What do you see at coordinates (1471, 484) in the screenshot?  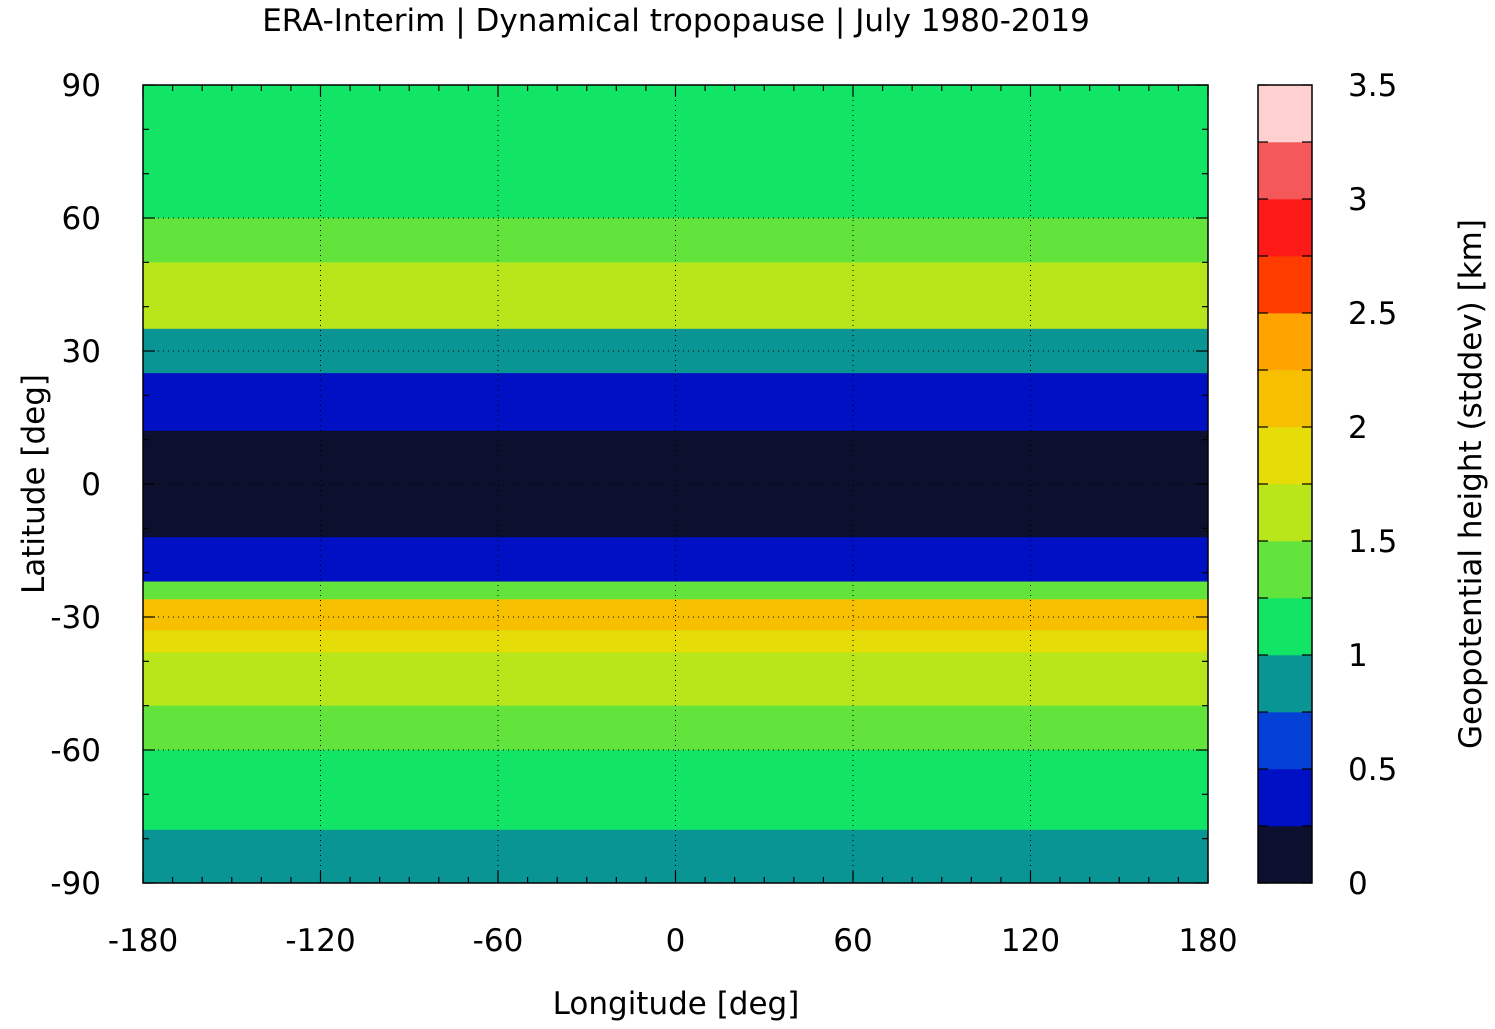 I see `colorbar-label: Geopotential height (stddev) [km]` at bounding box center [1471, 484].